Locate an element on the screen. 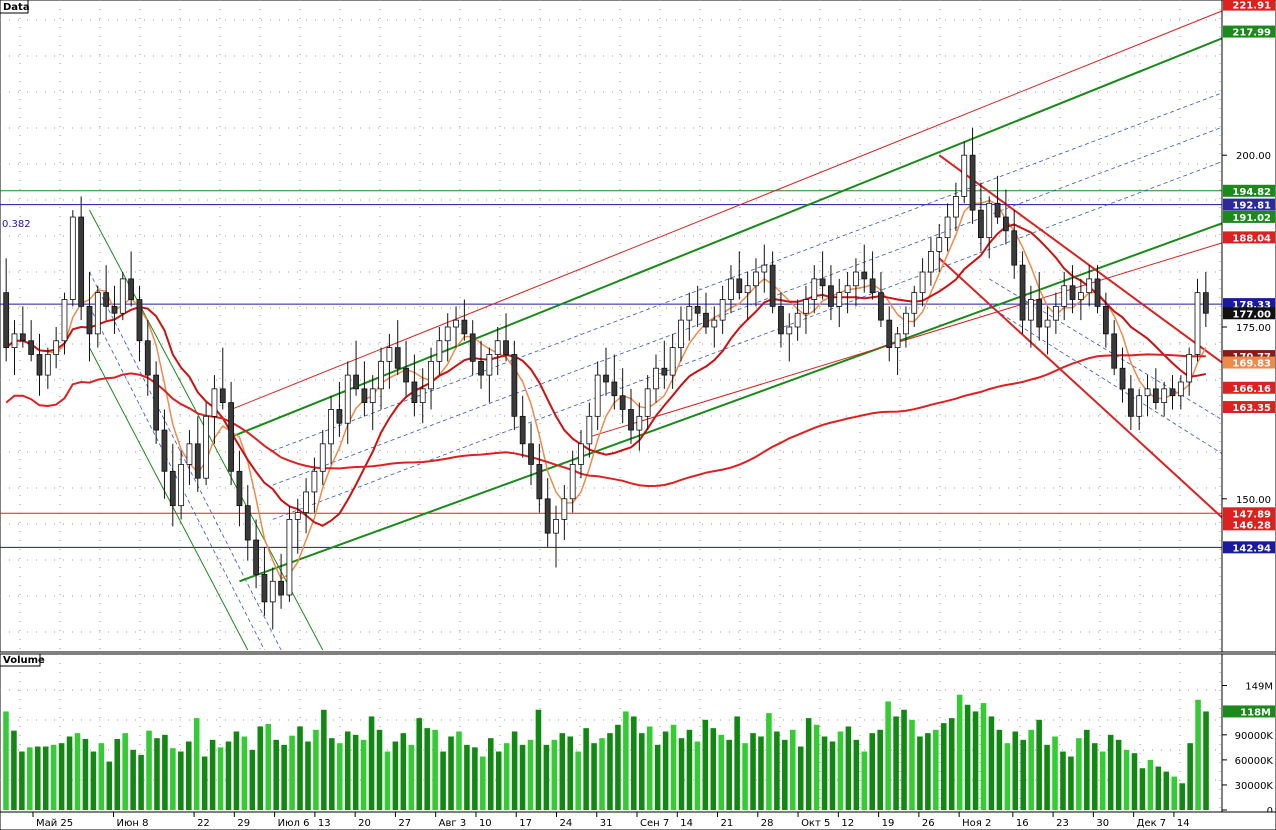 The height and width of the screenshot is (830, 1276). volume-axis: 149M90000K60000K30000K0118M is located at coordinates (1248, 735).